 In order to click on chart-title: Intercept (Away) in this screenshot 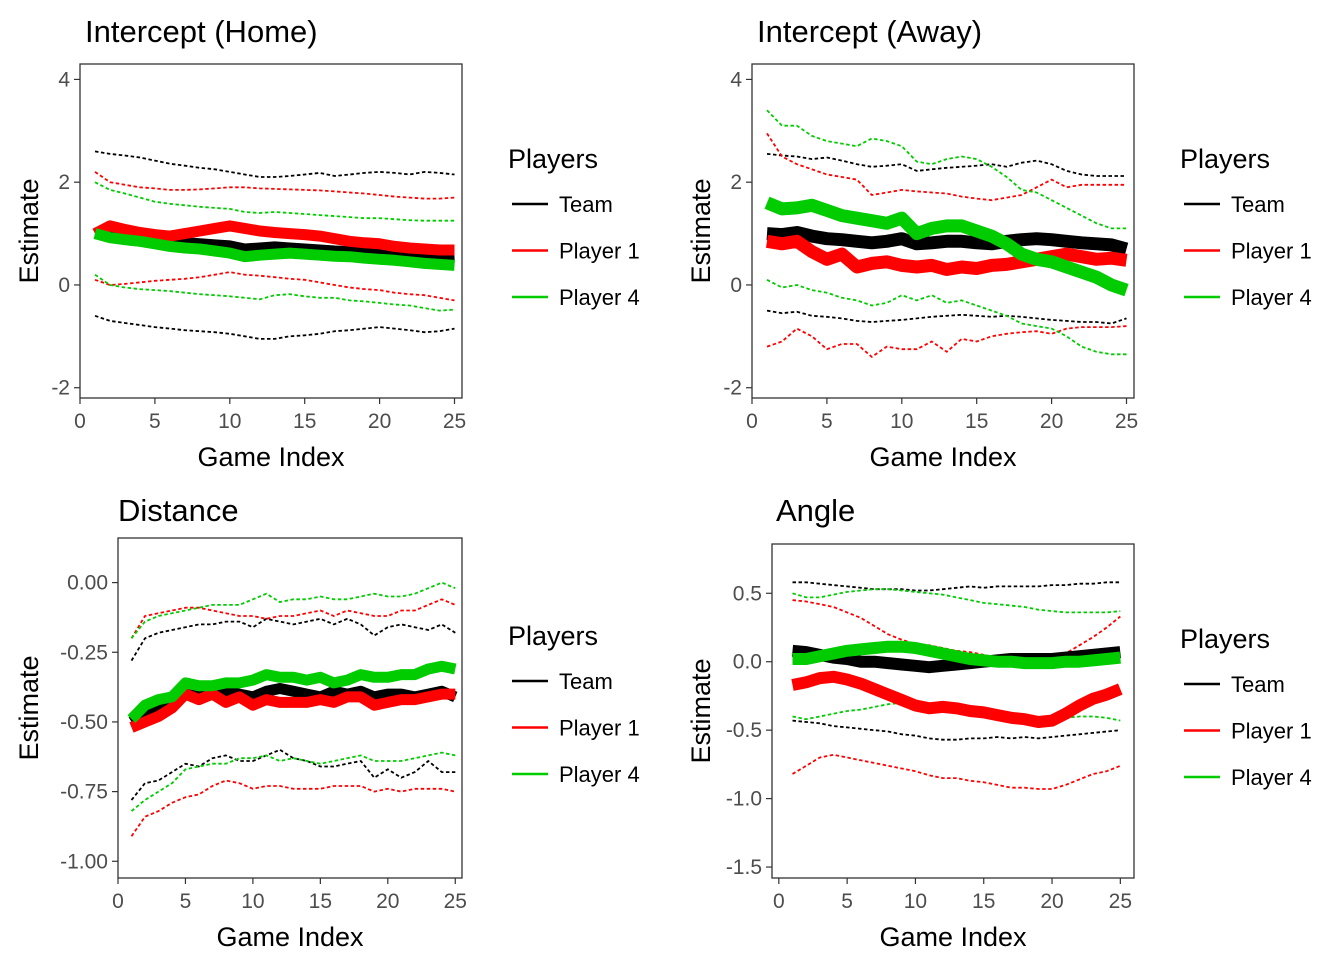, I will do `click(869, 31)`.